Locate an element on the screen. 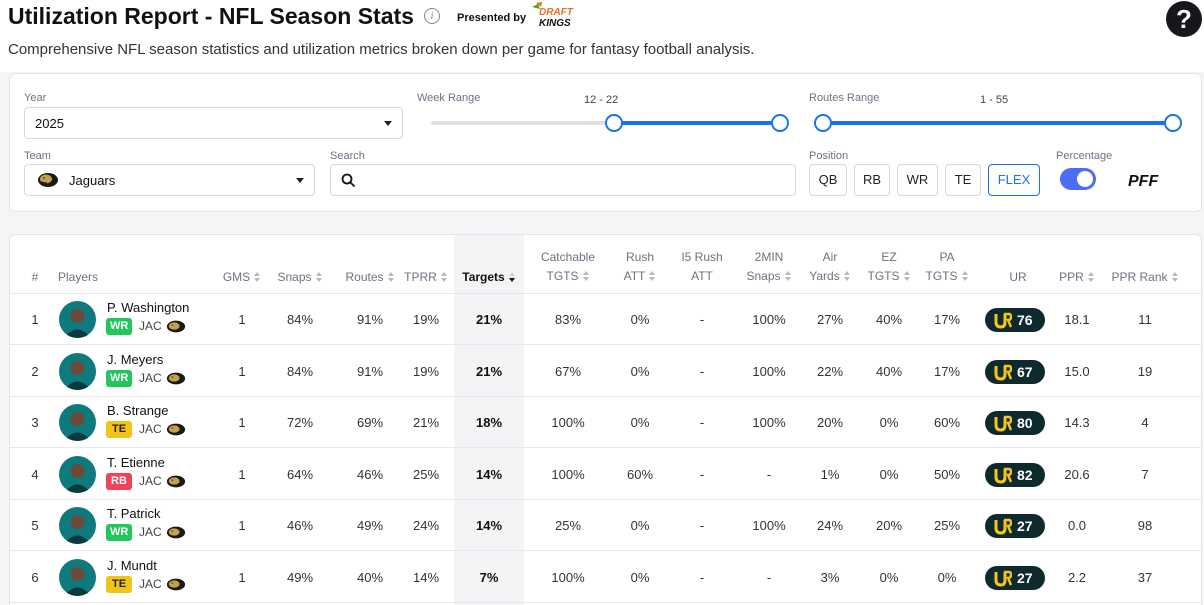 This screenshot has height=605, width=1204. col-header-i5-rush-att: I5 Rush ATT is located at coordinates (702, 267).